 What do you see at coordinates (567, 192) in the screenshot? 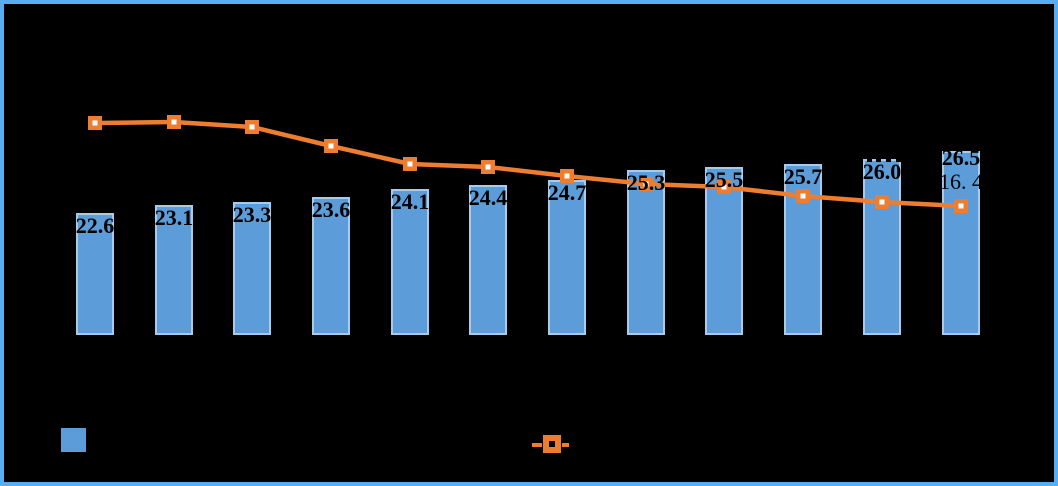
I see `bar-value-label: 24.7` at bounding box center [567, 192].